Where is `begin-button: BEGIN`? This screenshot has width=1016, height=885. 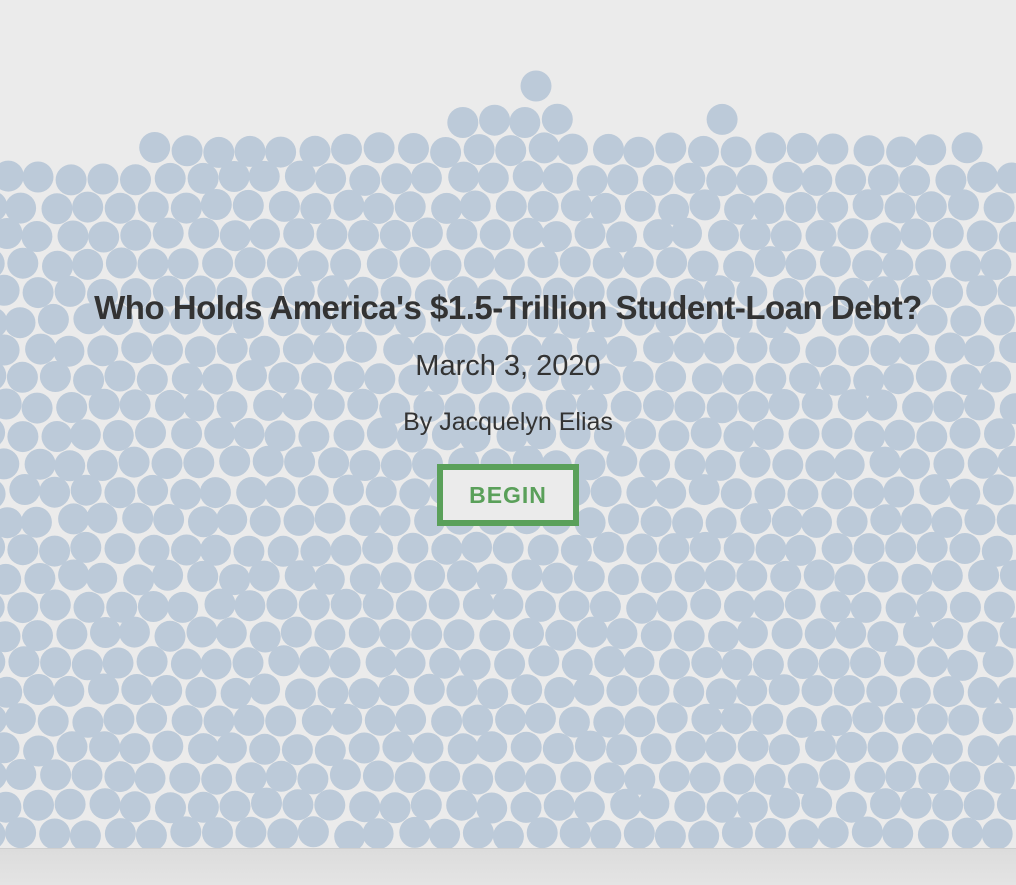 begin-button: BEGIN is located at coordinates (508, 495).